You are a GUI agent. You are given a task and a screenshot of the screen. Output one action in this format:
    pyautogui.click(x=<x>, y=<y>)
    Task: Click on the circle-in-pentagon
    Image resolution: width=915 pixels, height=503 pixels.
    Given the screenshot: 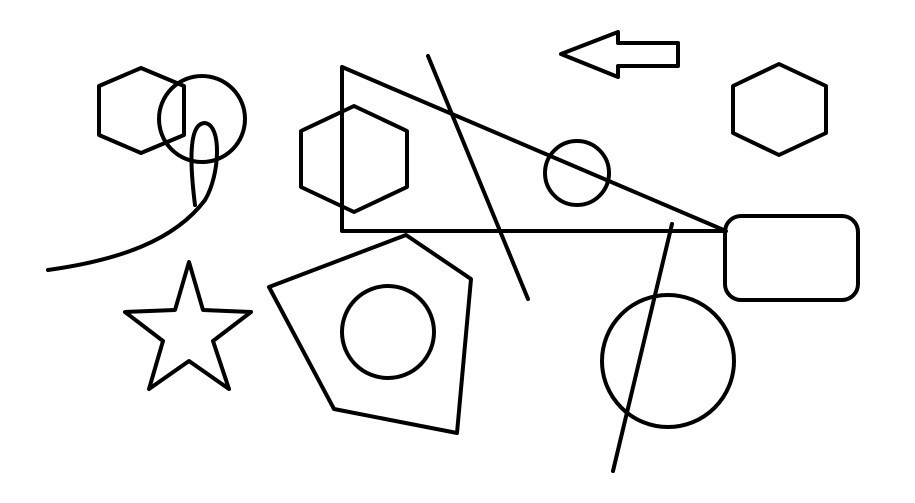 What is the action you would take?
    pyautogui.click(x=388, y=332)
    